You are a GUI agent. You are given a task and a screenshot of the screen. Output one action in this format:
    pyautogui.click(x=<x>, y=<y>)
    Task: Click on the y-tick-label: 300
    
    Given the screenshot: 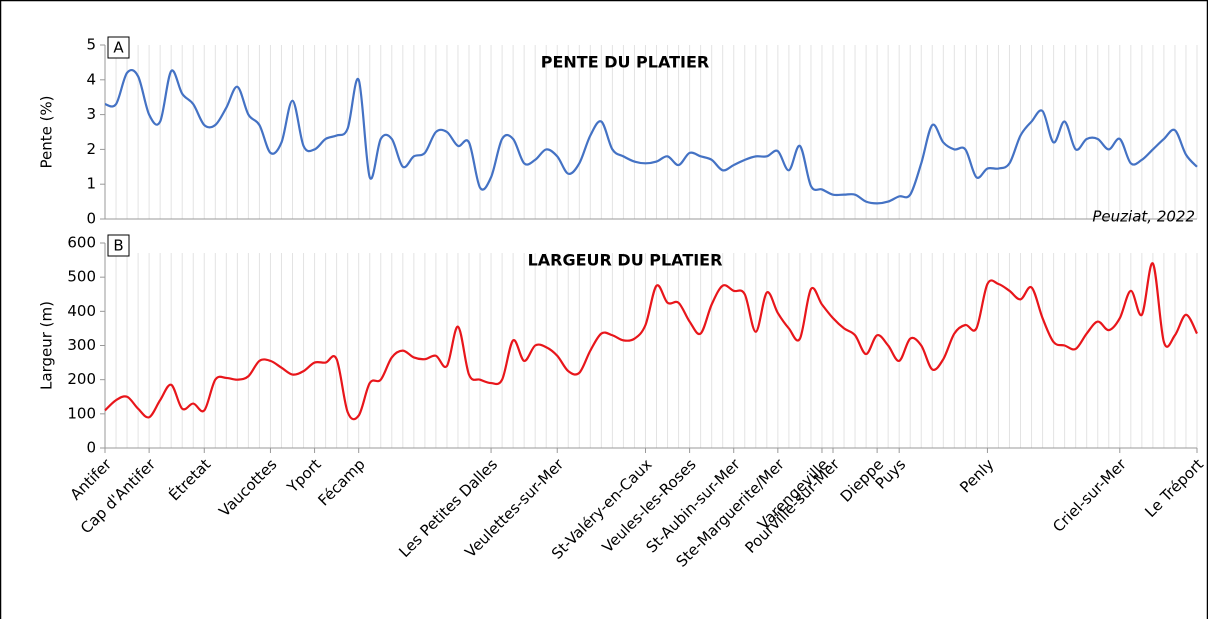 What is the action you would take?
    pyautogui.click(x=81, y=345)
    